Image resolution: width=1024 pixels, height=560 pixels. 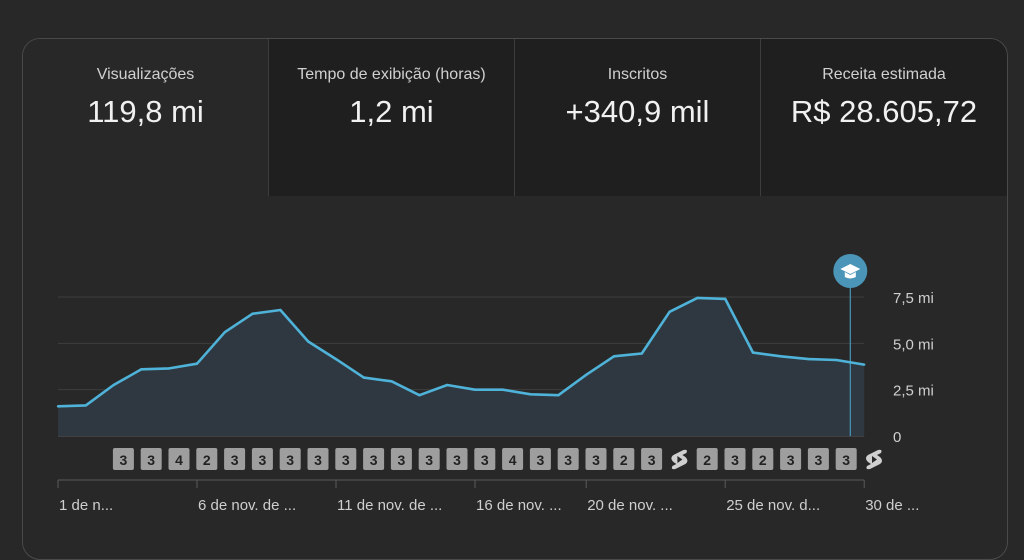 I want to click on graduation-cap-icon, so click(x=850, y=271).